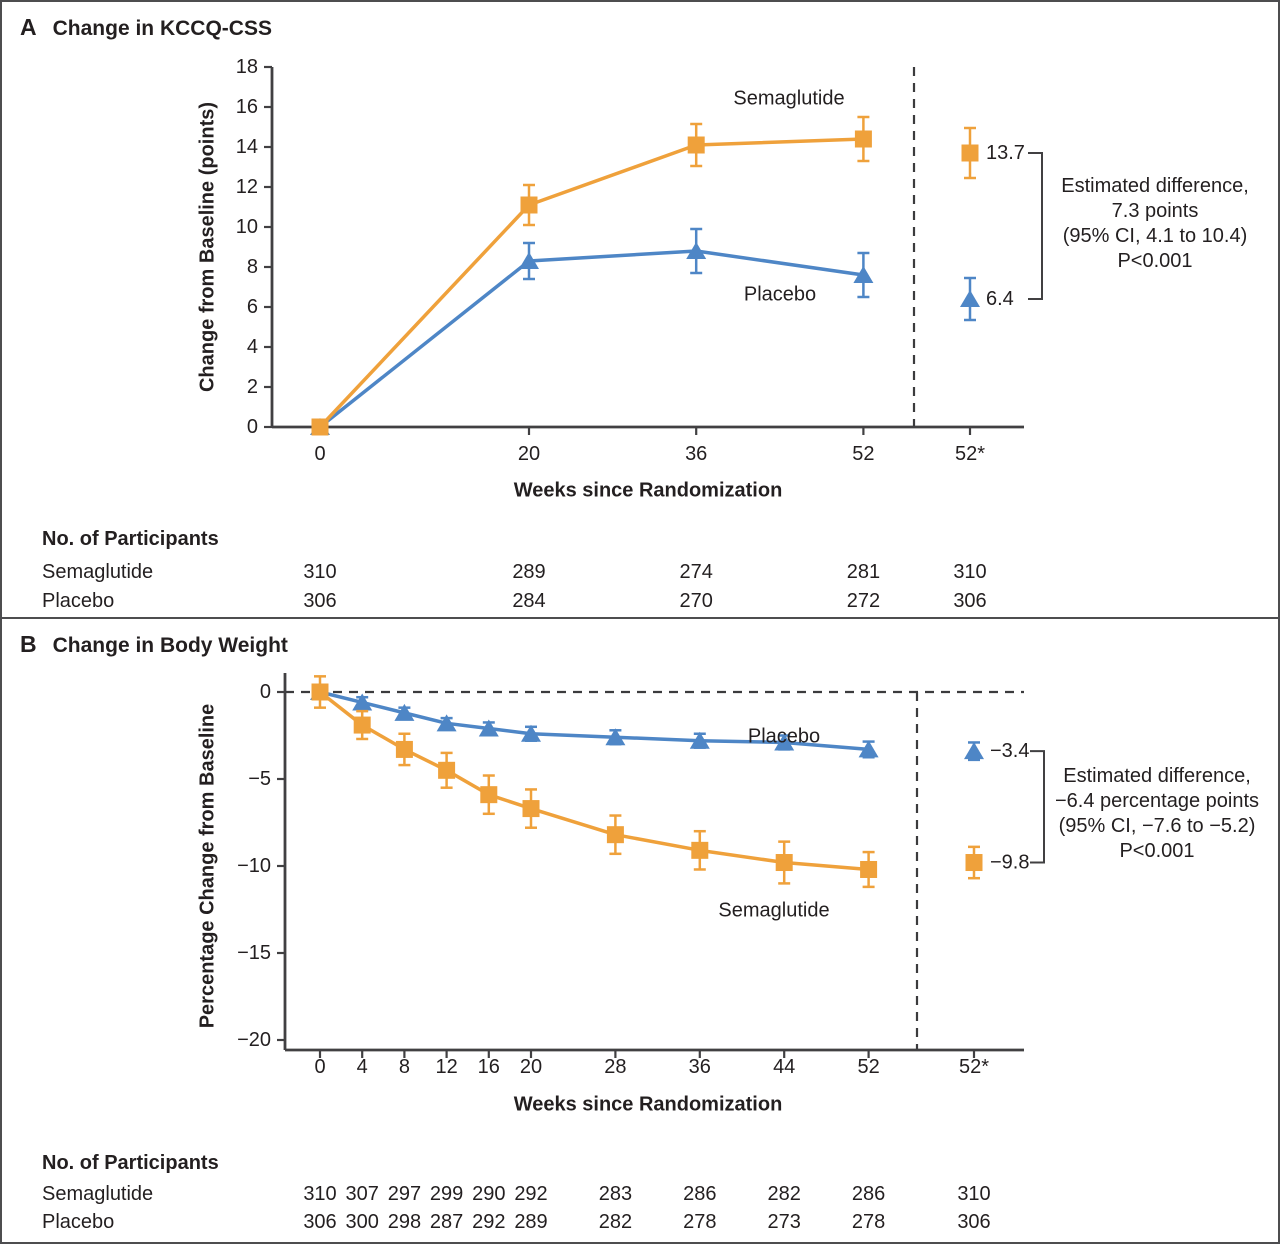 Image resolution: width=1280 pixels, height=1244 pixels. Describe the element at coordinates (987, 299) in the screenshot. I see `week52-estimate-placebo: 6.4` at that location.